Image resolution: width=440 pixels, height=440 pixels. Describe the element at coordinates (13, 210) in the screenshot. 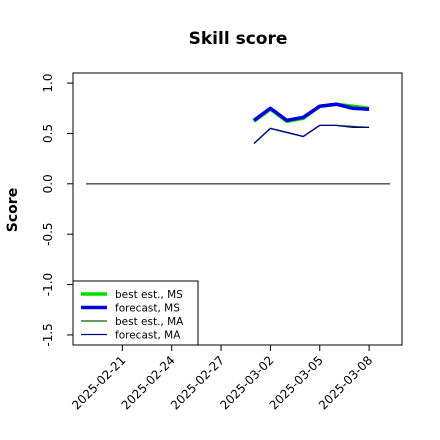

I see `y-axis-label: Score` at that location.